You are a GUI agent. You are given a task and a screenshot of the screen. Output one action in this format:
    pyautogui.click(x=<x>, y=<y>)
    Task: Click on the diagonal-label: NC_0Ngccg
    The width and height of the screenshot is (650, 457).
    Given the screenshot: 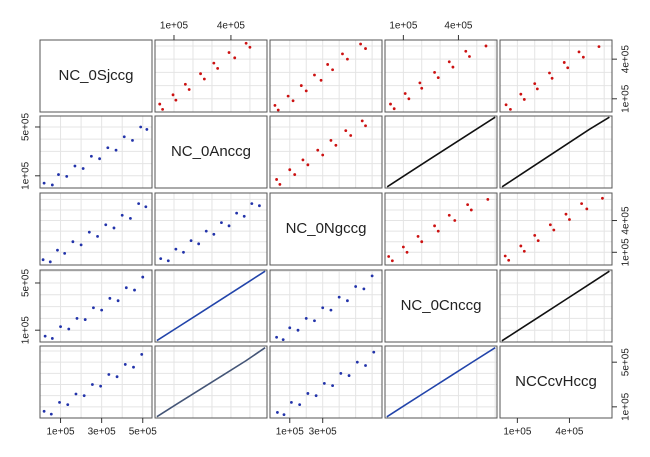 What is the action you would take?
    pyautogui.click(x=326, y=228)
    